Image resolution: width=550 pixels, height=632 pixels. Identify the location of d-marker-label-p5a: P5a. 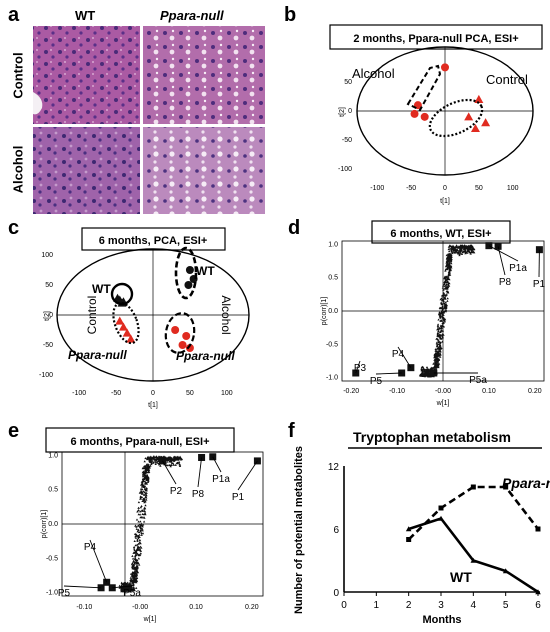
(478, 380).